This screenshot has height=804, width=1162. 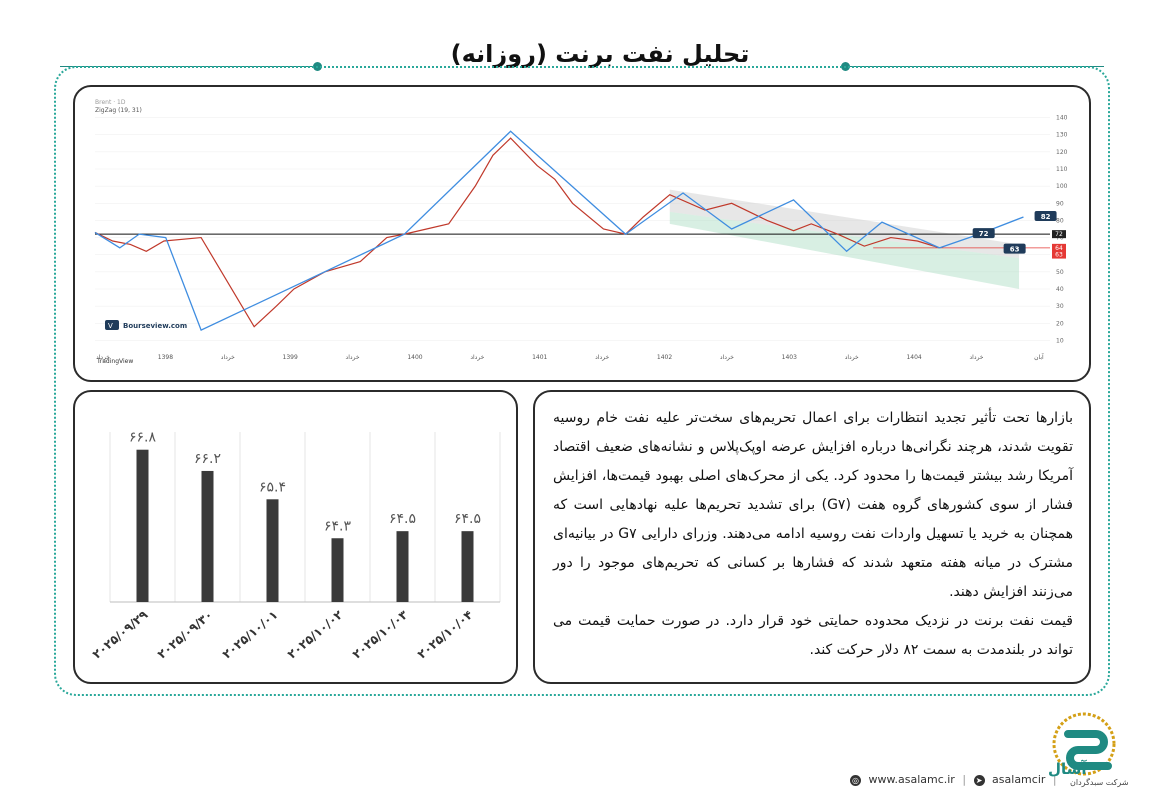 What do you see at coordinates (1060, 203) in the screenshot?
I see `y-tick-label: 90` at bounding box center [1060, 203].